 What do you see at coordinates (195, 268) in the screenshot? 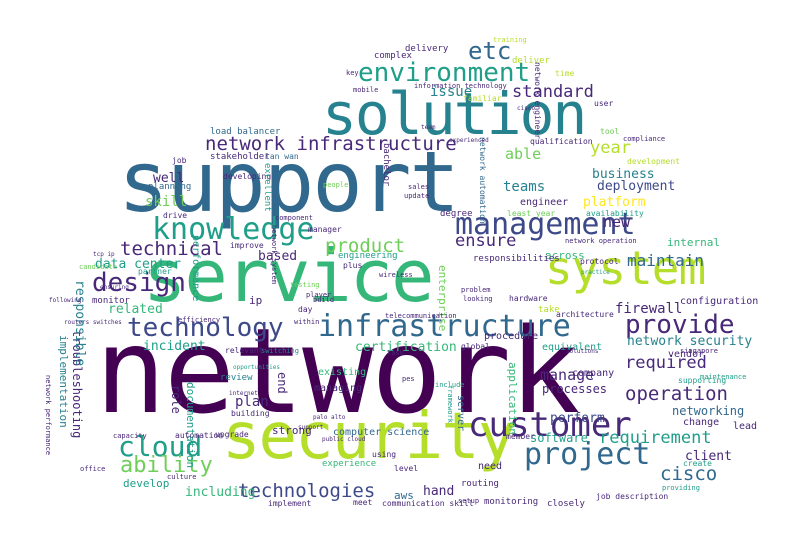
I see `cloud-word: performance` at bounding box center [195, 268].